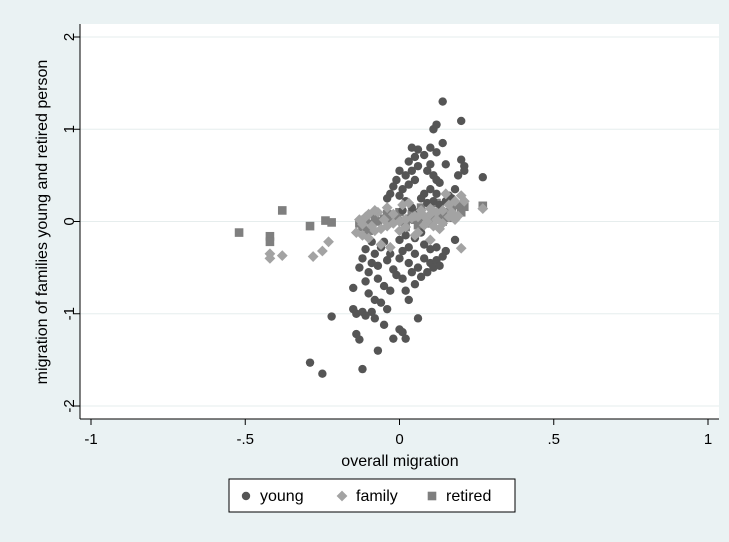 This screenshot has width=729, height=542. Describe the element at coordinates (245, 439) in the screenshot. I see `x-tick-label: -.5` at that location.